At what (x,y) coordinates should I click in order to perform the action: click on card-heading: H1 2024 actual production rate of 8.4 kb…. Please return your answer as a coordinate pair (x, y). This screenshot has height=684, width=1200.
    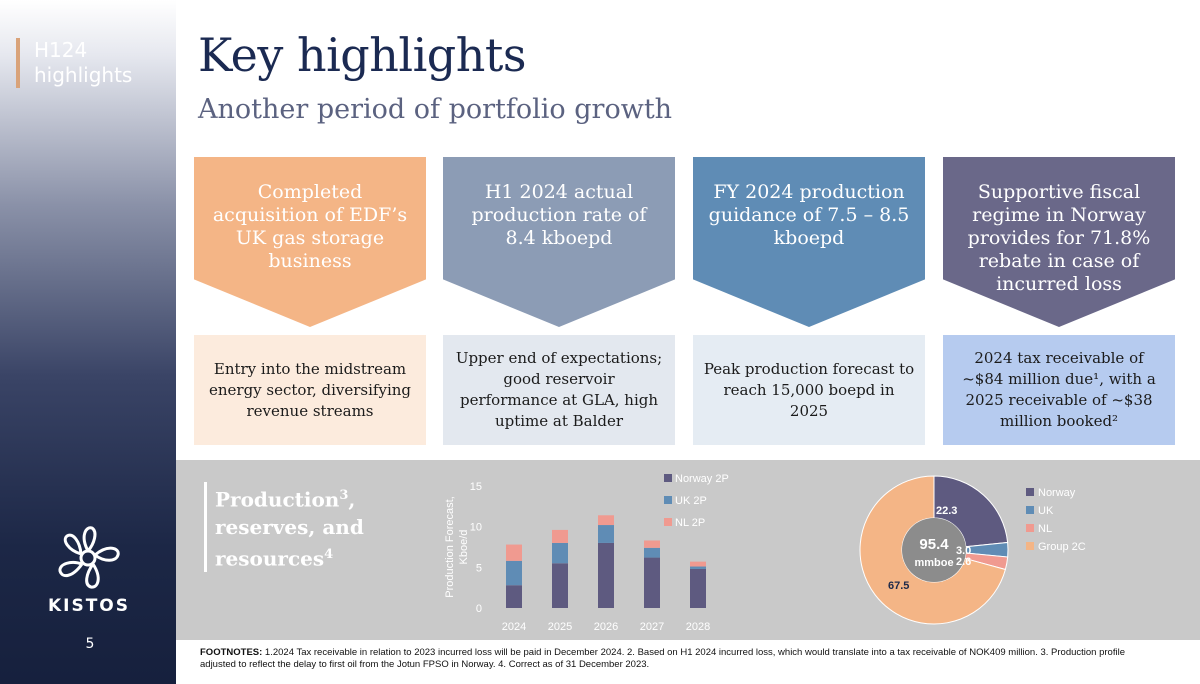
    Looking at the image, I should click on (559, 215).